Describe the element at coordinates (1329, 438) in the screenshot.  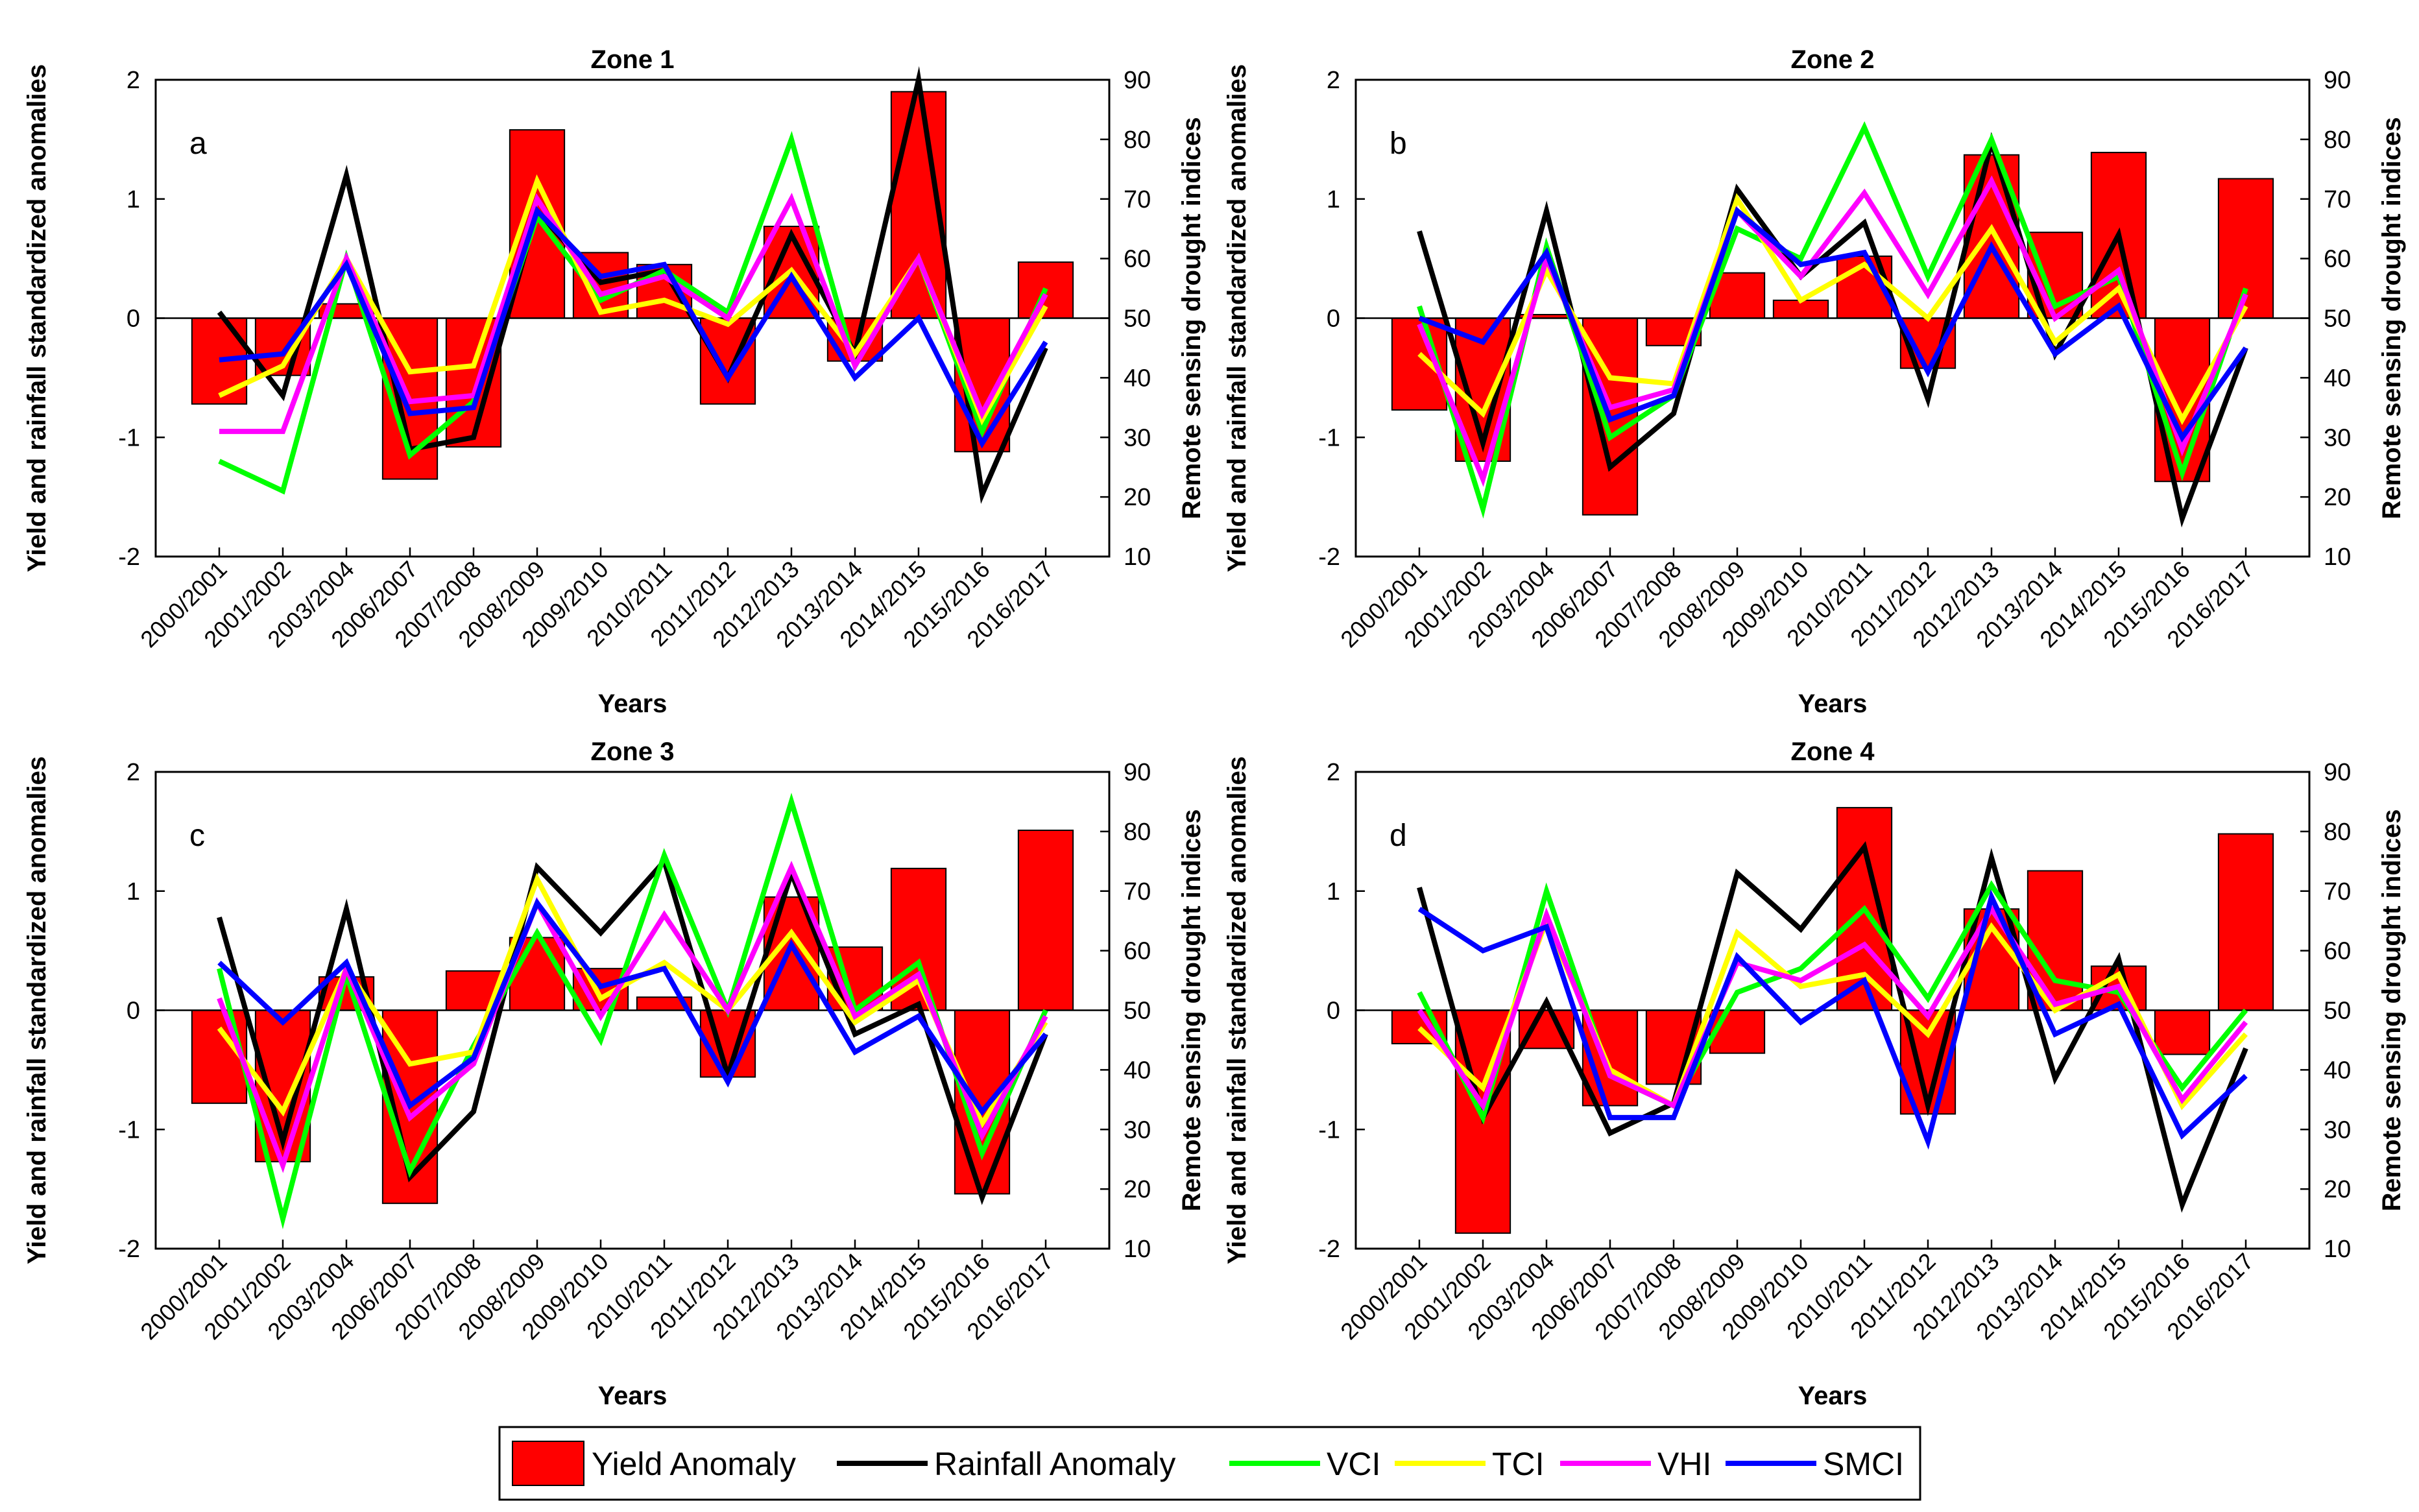
I see `ytick-left-label-zone2: -1` at that location.